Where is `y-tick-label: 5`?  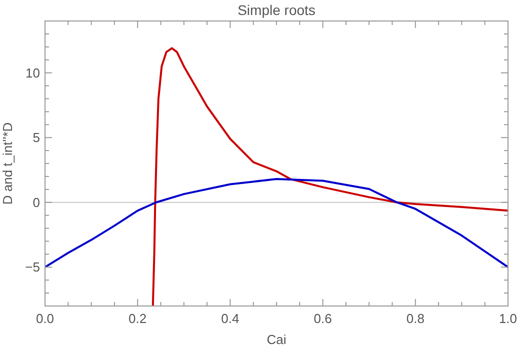 y-tick-label: 5 is located at coordinates (36, 138).